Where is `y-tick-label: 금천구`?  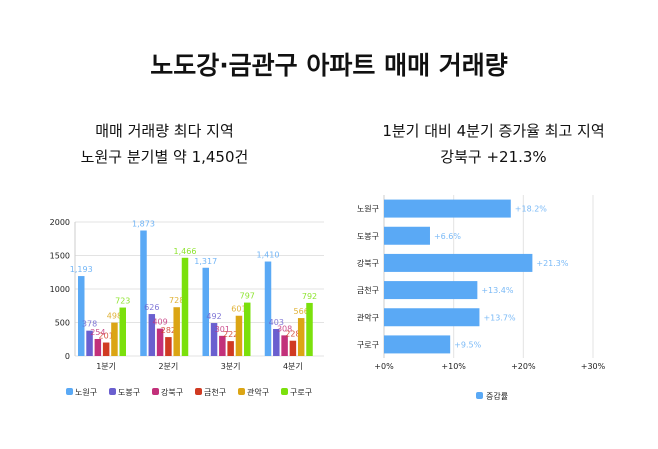
y-tick-label: 금천구 is located at coordinates (368, 290).